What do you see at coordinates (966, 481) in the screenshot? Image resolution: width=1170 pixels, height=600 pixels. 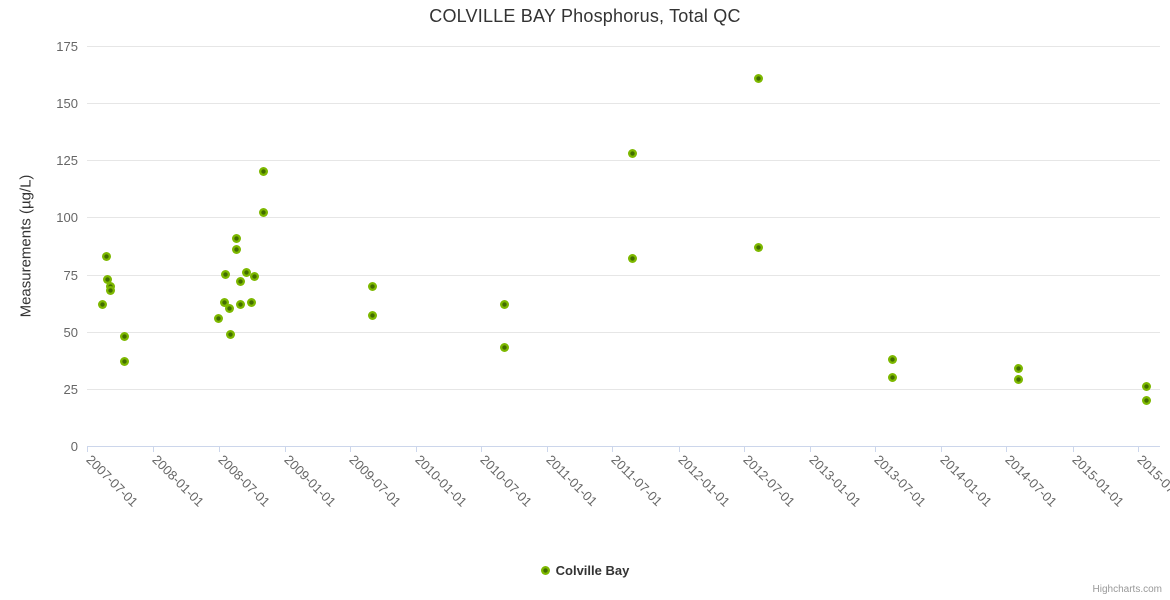 I see `x-axis-label: 2014-01-01` at bounding box center [966, 481].